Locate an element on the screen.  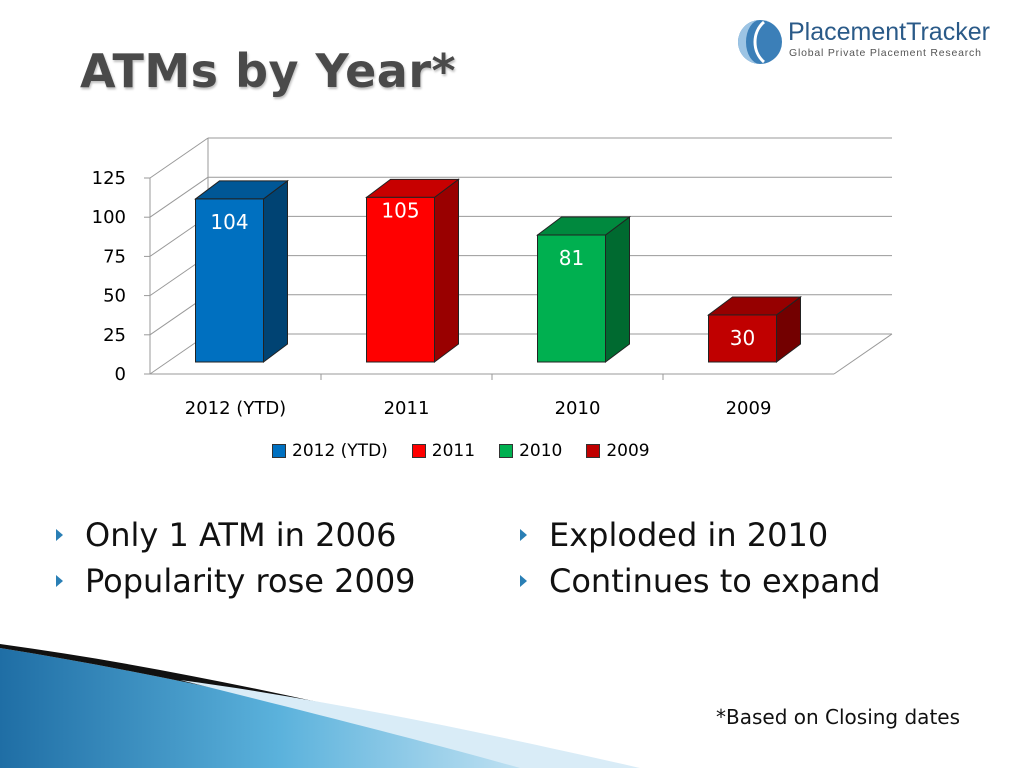
x-category-label: 2009 is located at coordinates (749, 408).